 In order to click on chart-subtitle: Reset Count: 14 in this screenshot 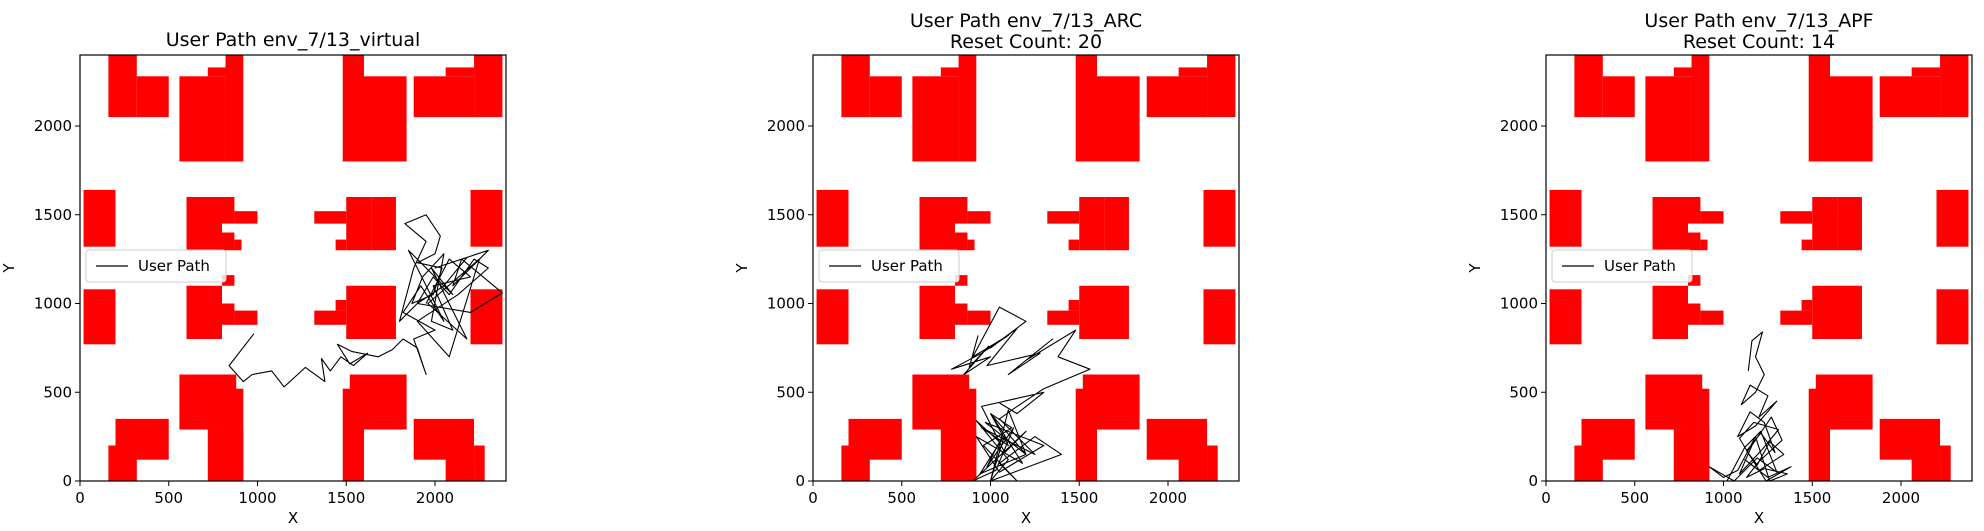, I will do `click(1759, 42)`.